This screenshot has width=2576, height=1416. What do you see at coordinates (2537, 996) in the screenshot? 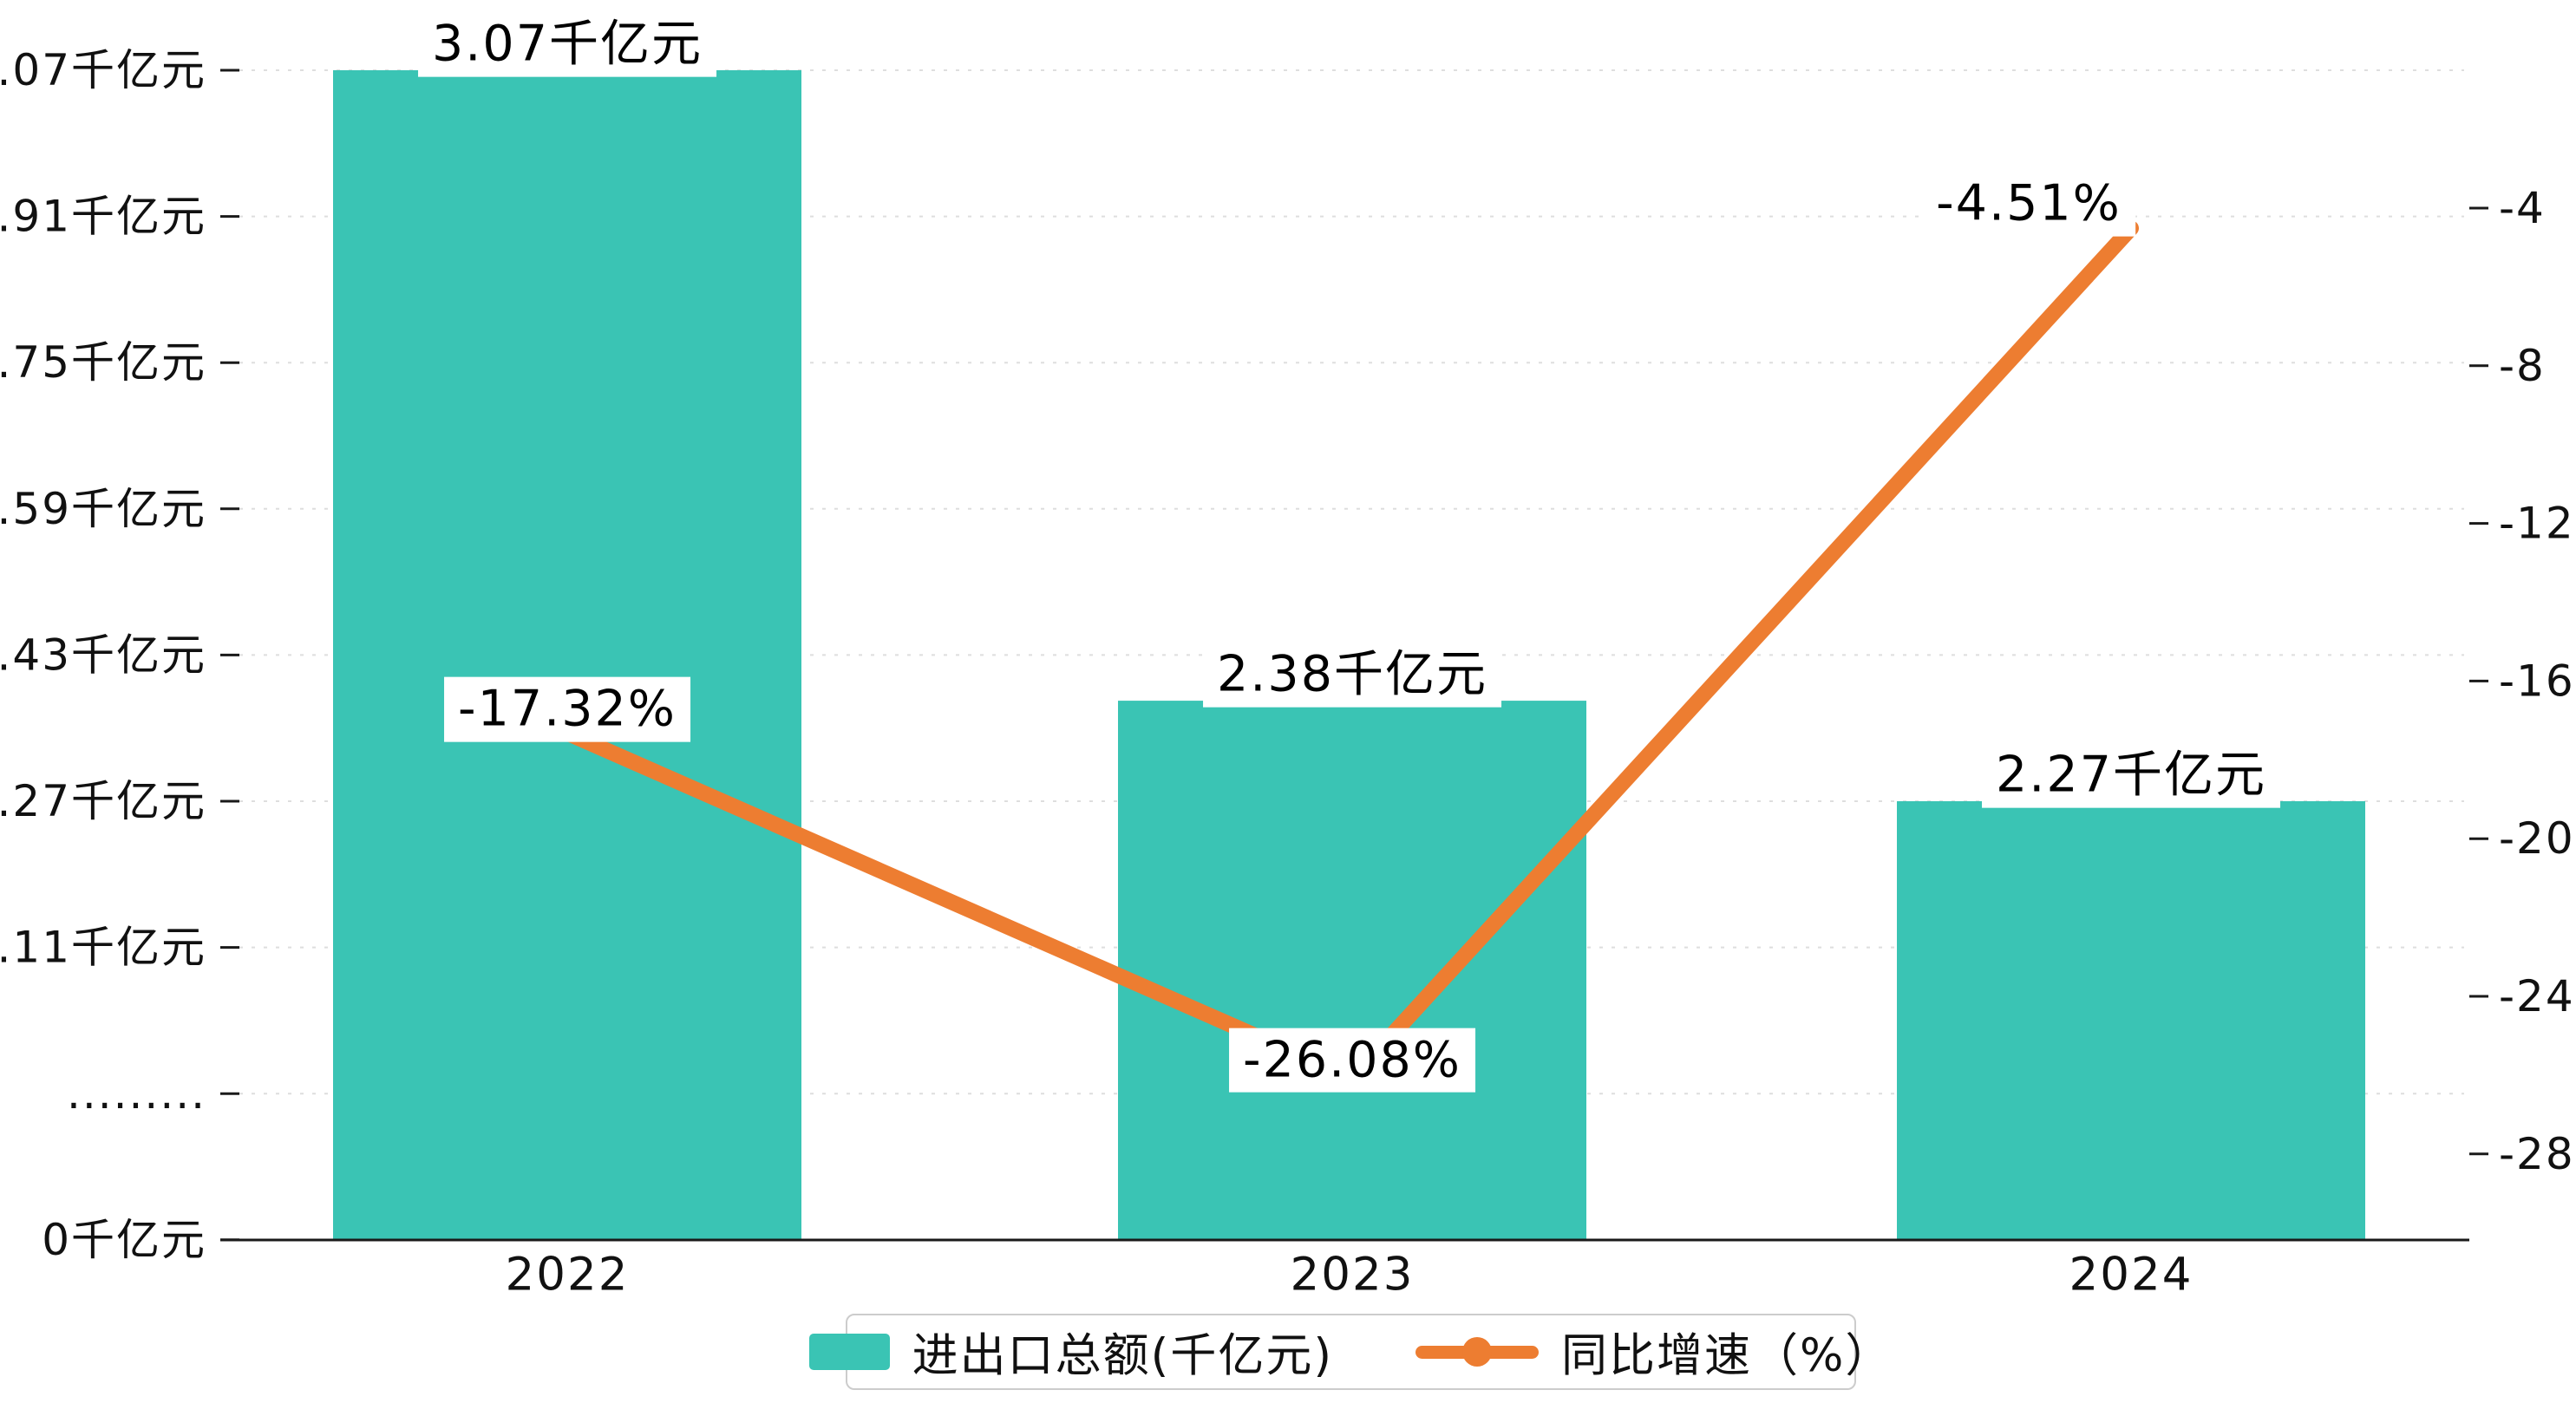
I see `right-axis-tick-label: -24` at bounding box center [2537, 996].